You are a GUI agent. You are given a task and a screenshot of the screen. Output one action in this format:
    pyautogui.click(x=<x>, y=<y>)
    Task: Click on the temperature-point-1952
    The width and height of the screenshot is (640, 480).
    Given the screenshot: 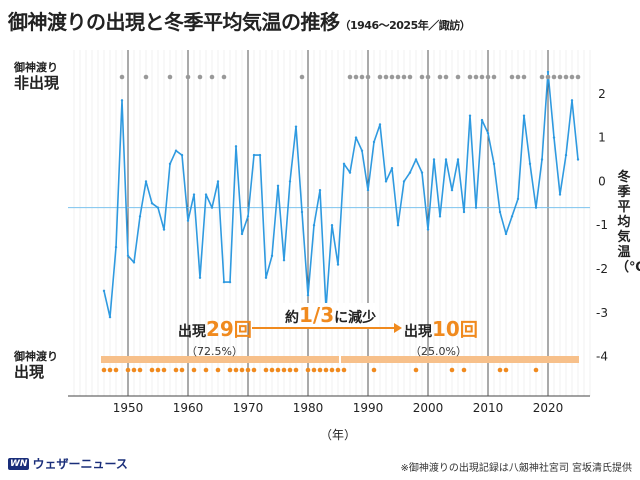 What is the action you would take?
    pyautogui.click(x=140, y=216)
    